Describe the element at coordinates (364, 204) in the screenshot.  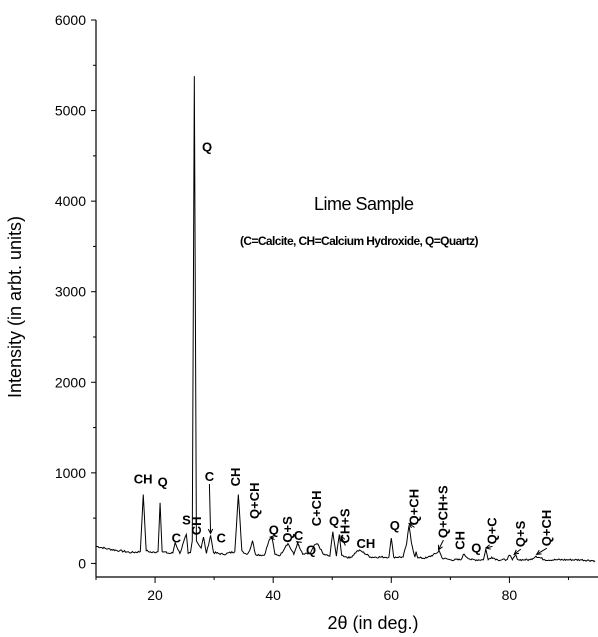
I see `chart-title: Lime Sample` at that location.